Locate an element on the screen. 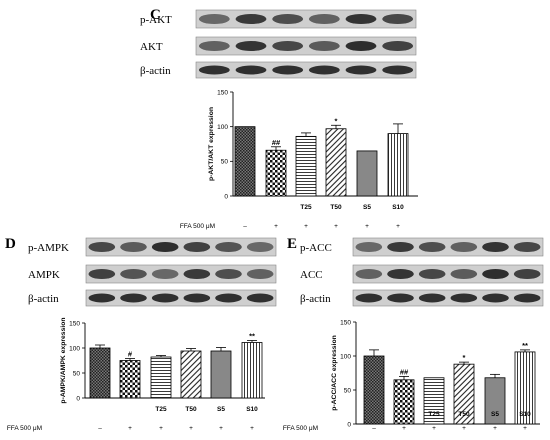 This screenshot has width=550, height=440. panel-letter: D is located at coordinates (10, 244).